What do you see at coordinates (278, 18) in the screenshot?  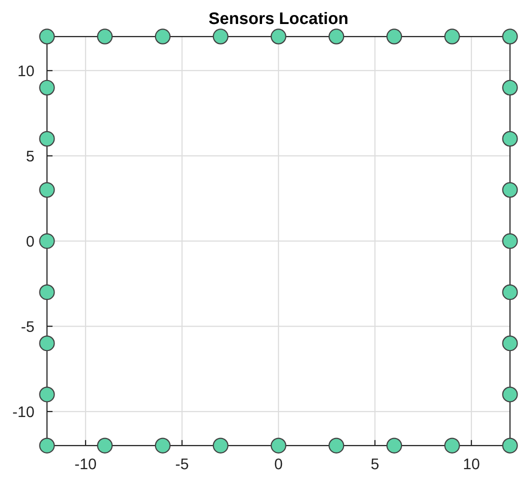 I see `chart-title: Sensors Location` at bounding box center [278, 18].